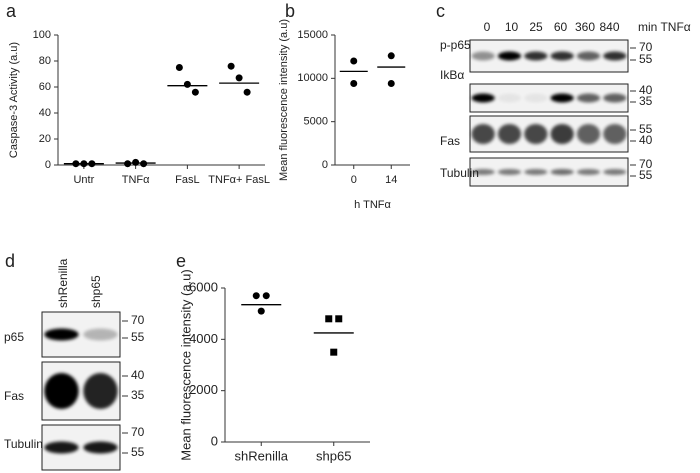 This screenshot has width=700, height=473. Describe the element at coordinates (585, 27) in the screenshot. I see `lane-label: 360` at that location.